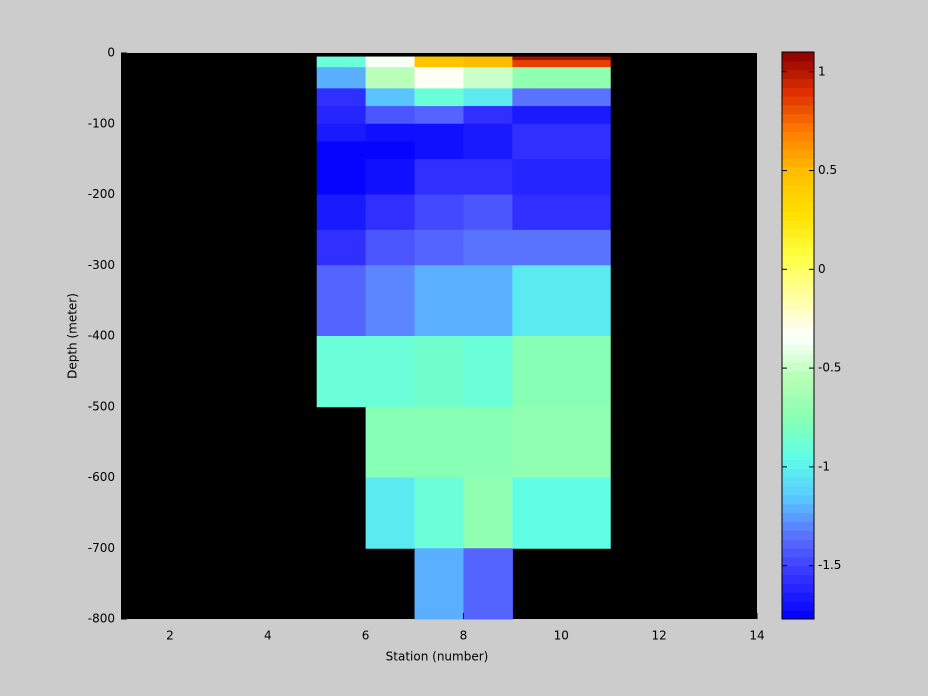  What do you see at coordinates (464, 636) in the screenshot?
I see `x-tick-label: 8` at bounding box center [464, 636].